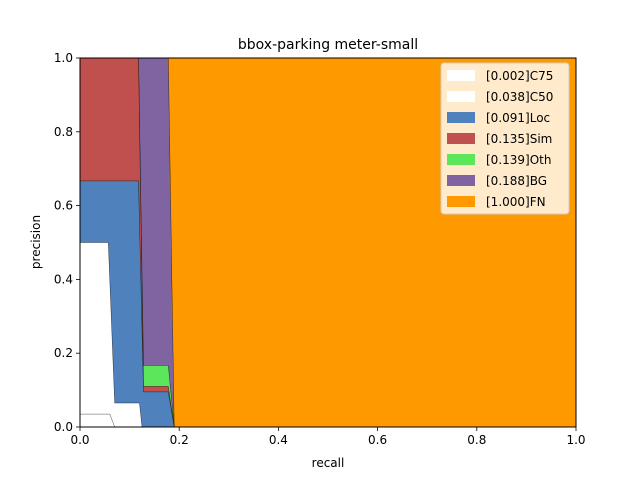 Image resolution: width=640 pixels, height=480 pixels. I want to click on x-tick-label: 0.4, so click(278, 440).